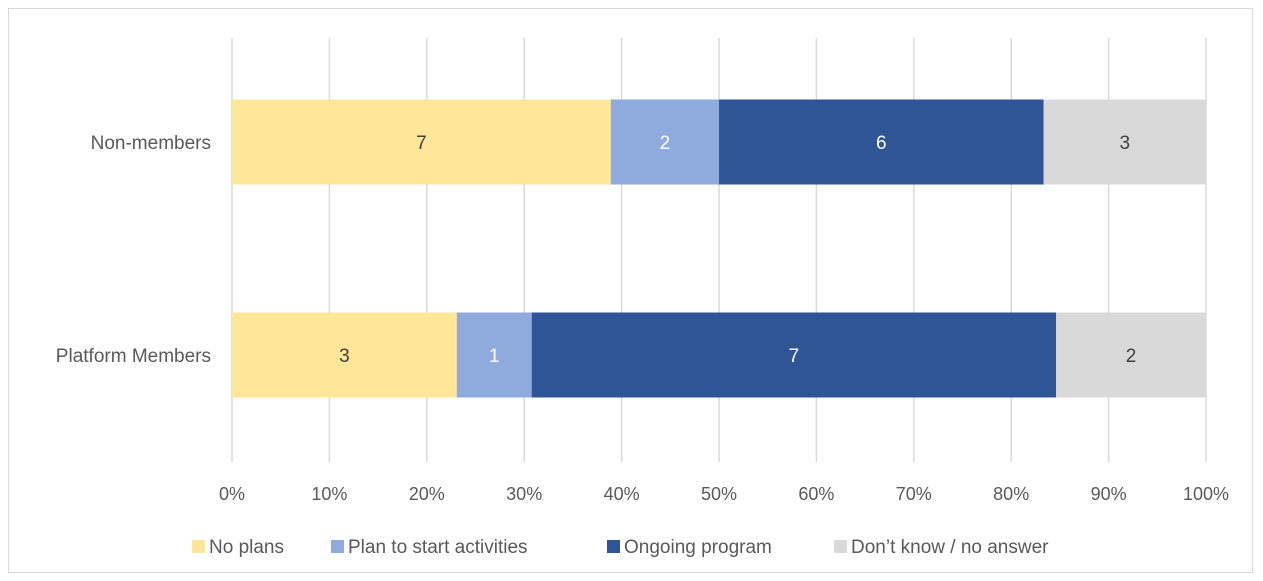 This screenshot has height=581, width=1263. Describe the element at coordinates (914, 494) in the screenshot. I see `x-tick-label: 70%` at that location.